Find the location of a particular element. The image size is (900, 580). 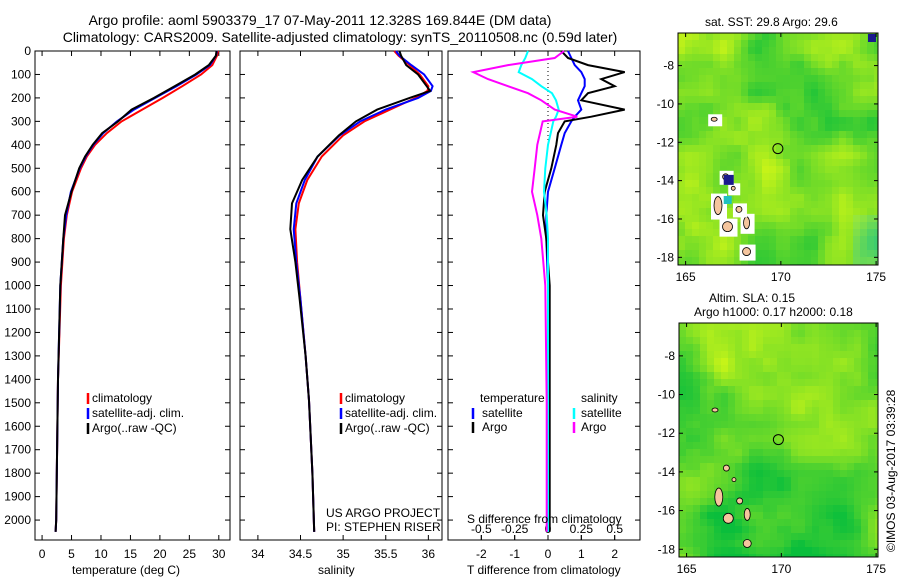

temp-legend-climatology: climatology is located at coordinates (122, 398).